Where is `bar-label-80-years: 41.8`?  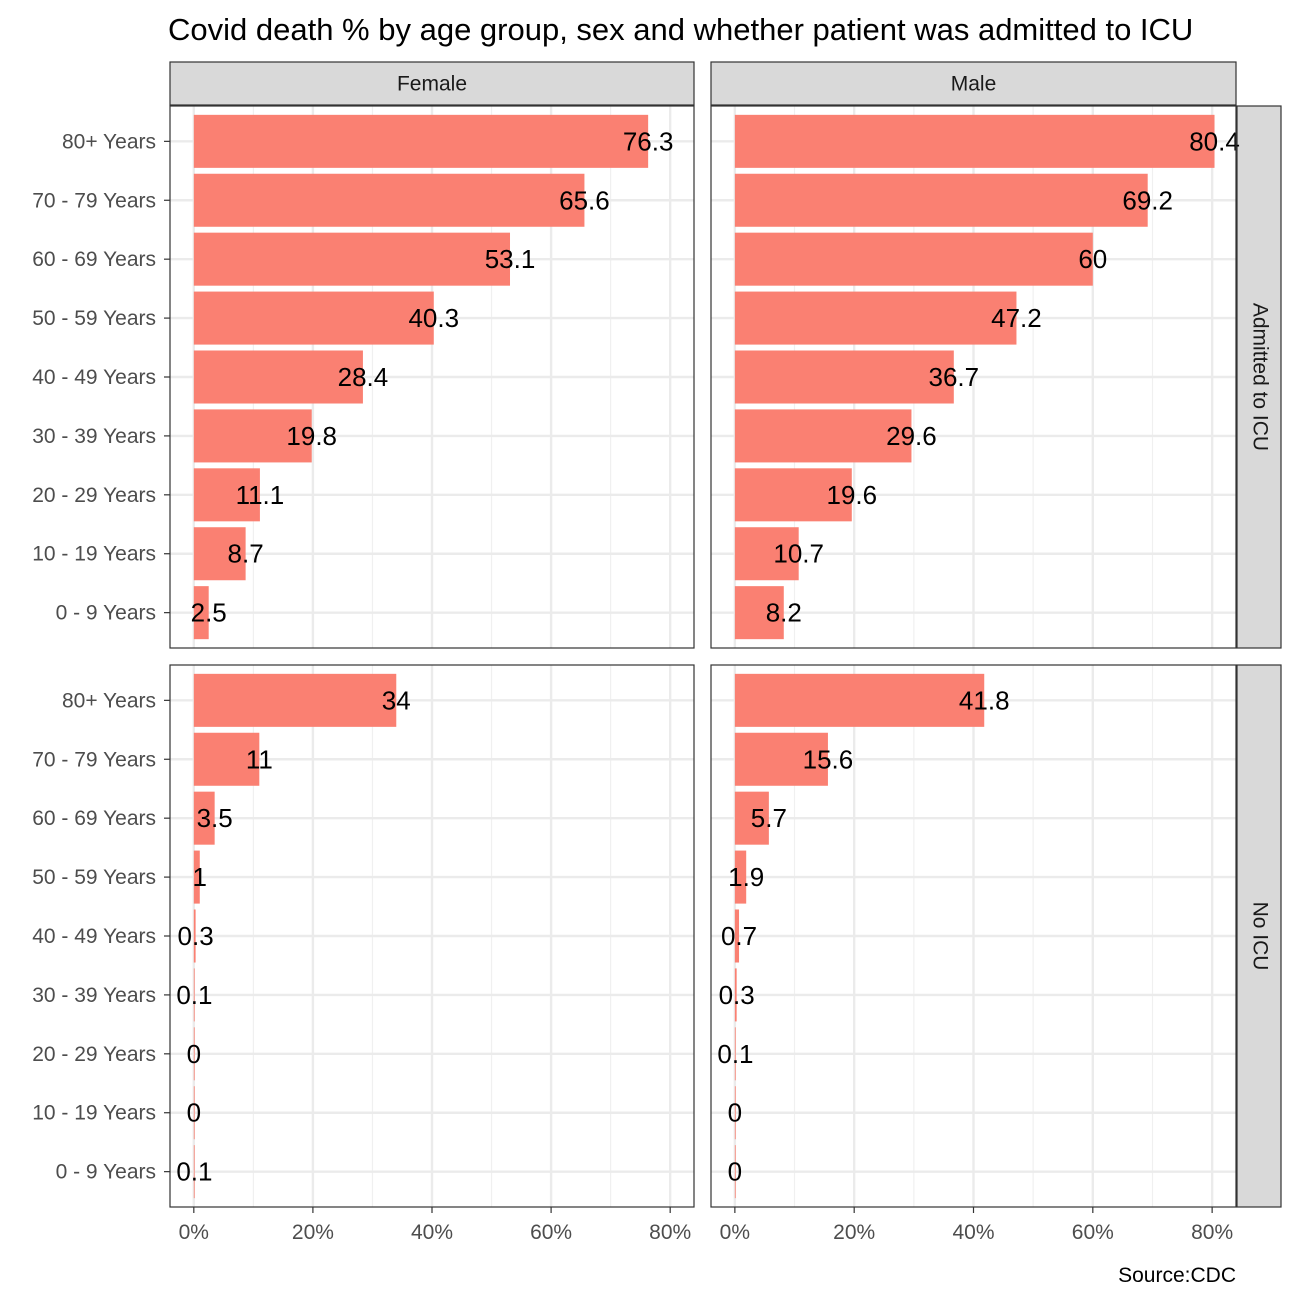
bar-label-80-years: 41.8 is located at coordinates (984, 700).